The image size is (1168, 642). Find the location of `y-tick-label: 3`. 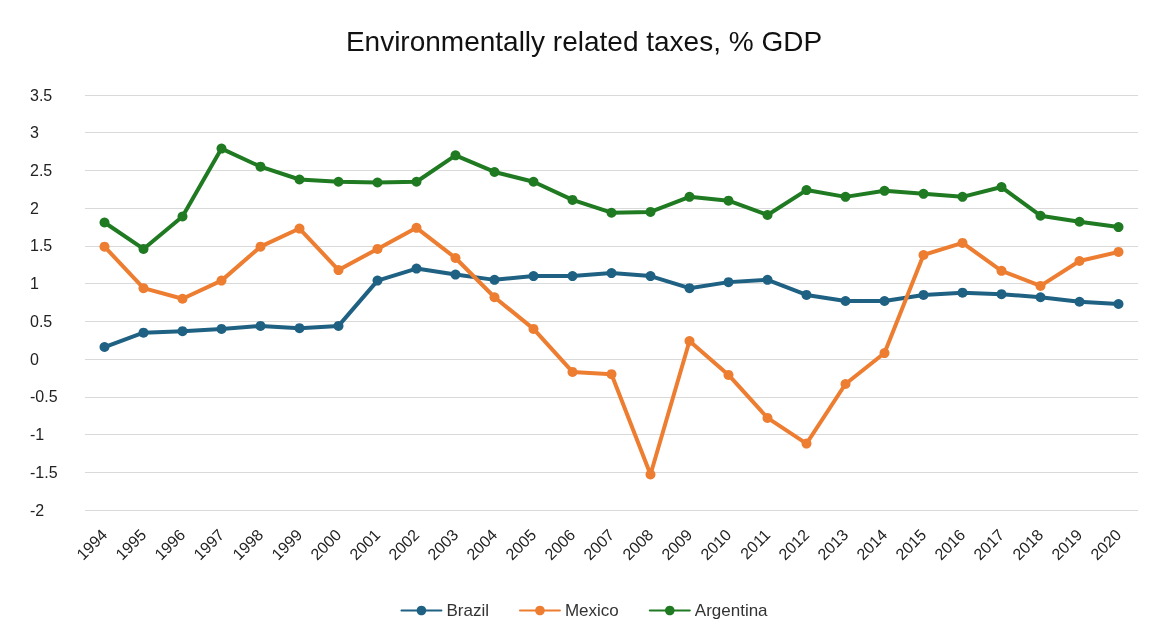

y-tick-label: 3 is located at coordinates (34, 133).